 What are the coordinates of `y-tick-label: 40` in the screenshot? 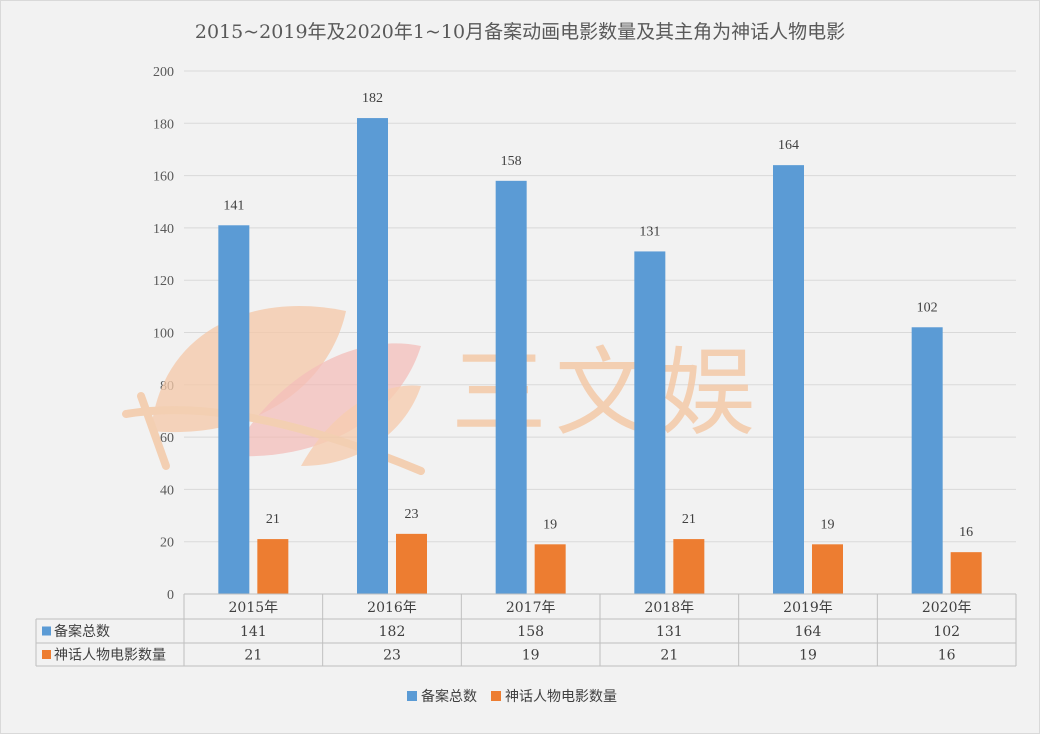 It's located at (167, 490).